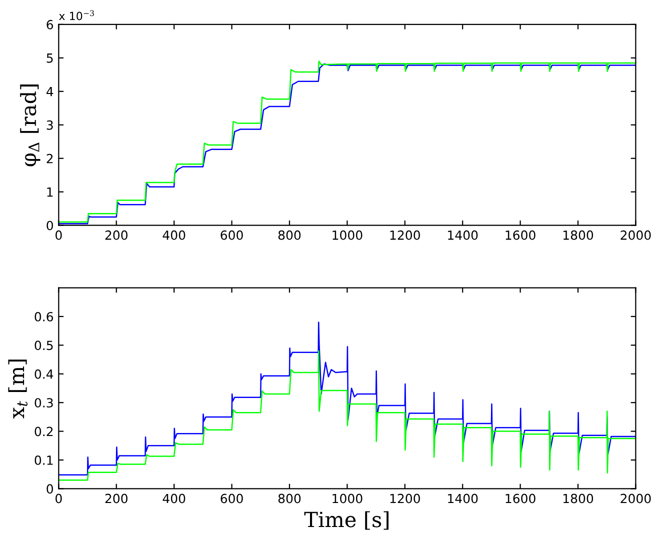 The width and height of the screenshot is (652, 543). Describe the element at coordinates (76, 15) in the screenshot. I see `text: x 10$^{−3}$` at that location.